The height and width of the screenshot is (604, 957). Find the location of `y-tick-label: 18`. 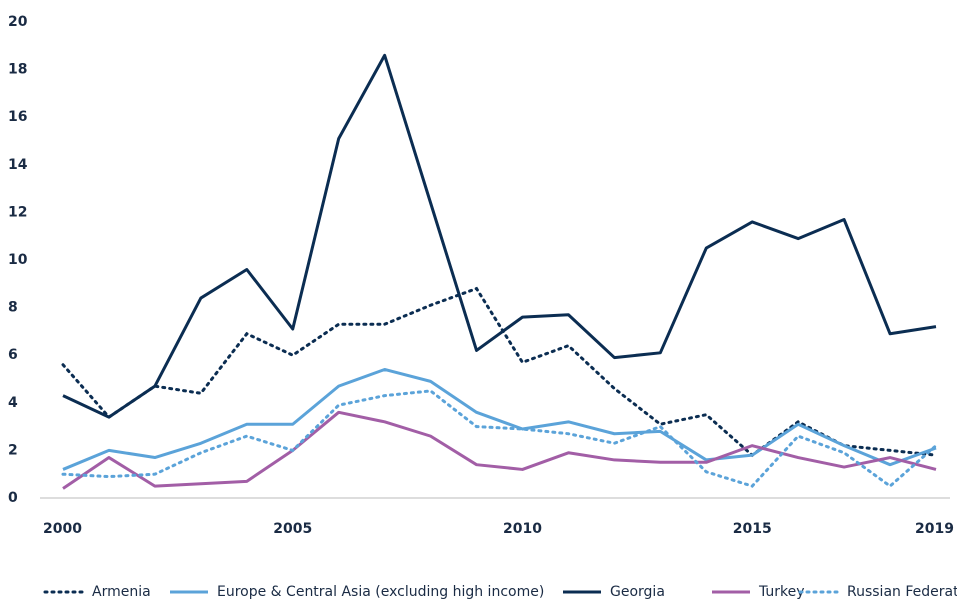

y-tick-label: 18 is located at coordinates (17, 70).